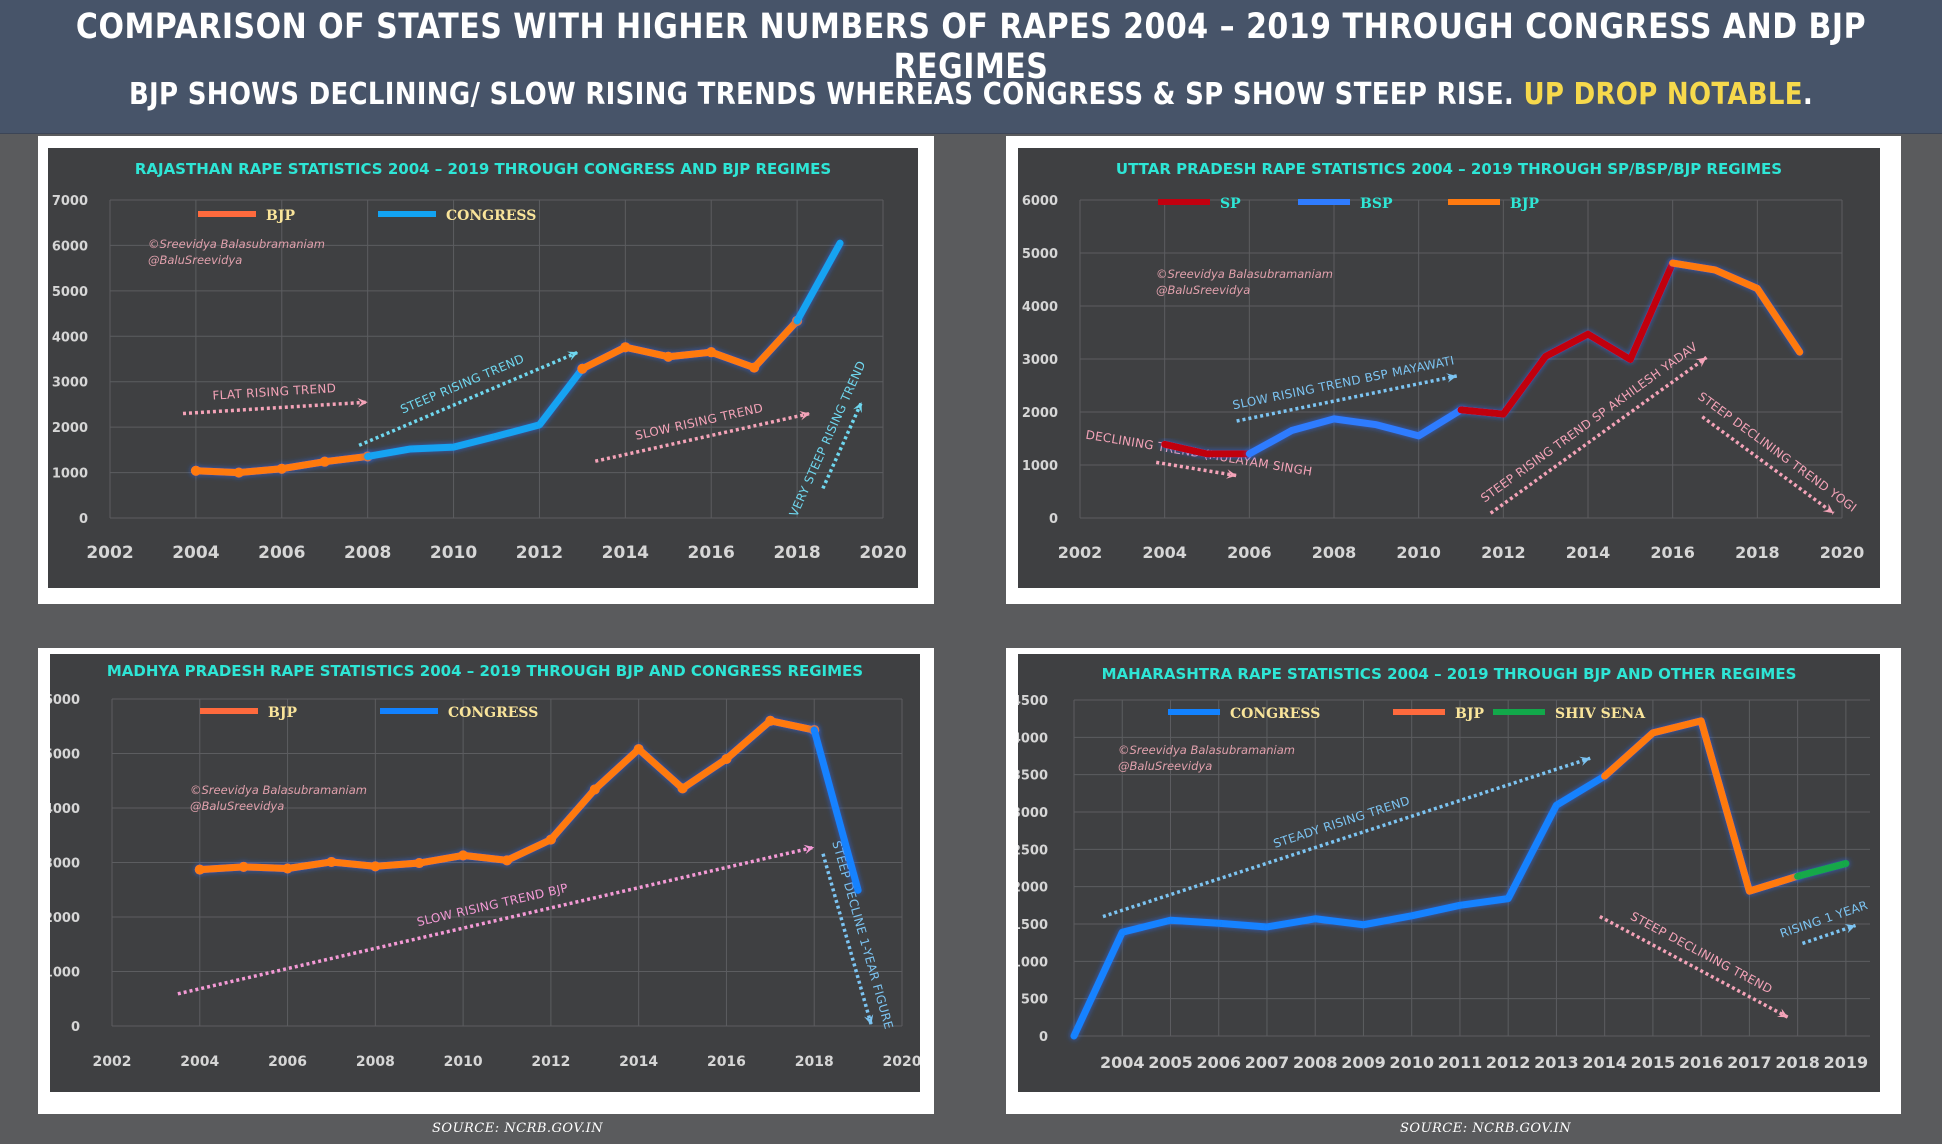 The width and height of the screenshot is (1942, 1144). What do you see at coordinates (1808, 95) in the screenshot?
I see `subtitle-end: .` at bounding box center [1808, 95].